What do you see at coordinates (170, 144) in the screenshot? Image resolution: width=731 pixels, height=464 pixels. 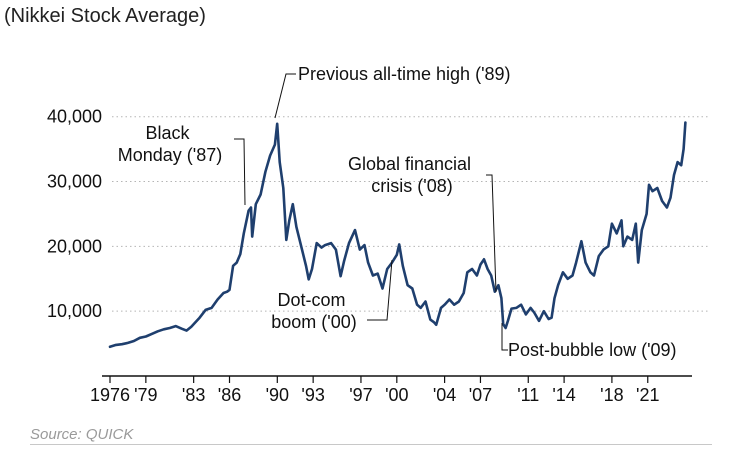 I see `black-monday-label: Black Monday ('87)` at bounding box center [170, 144].